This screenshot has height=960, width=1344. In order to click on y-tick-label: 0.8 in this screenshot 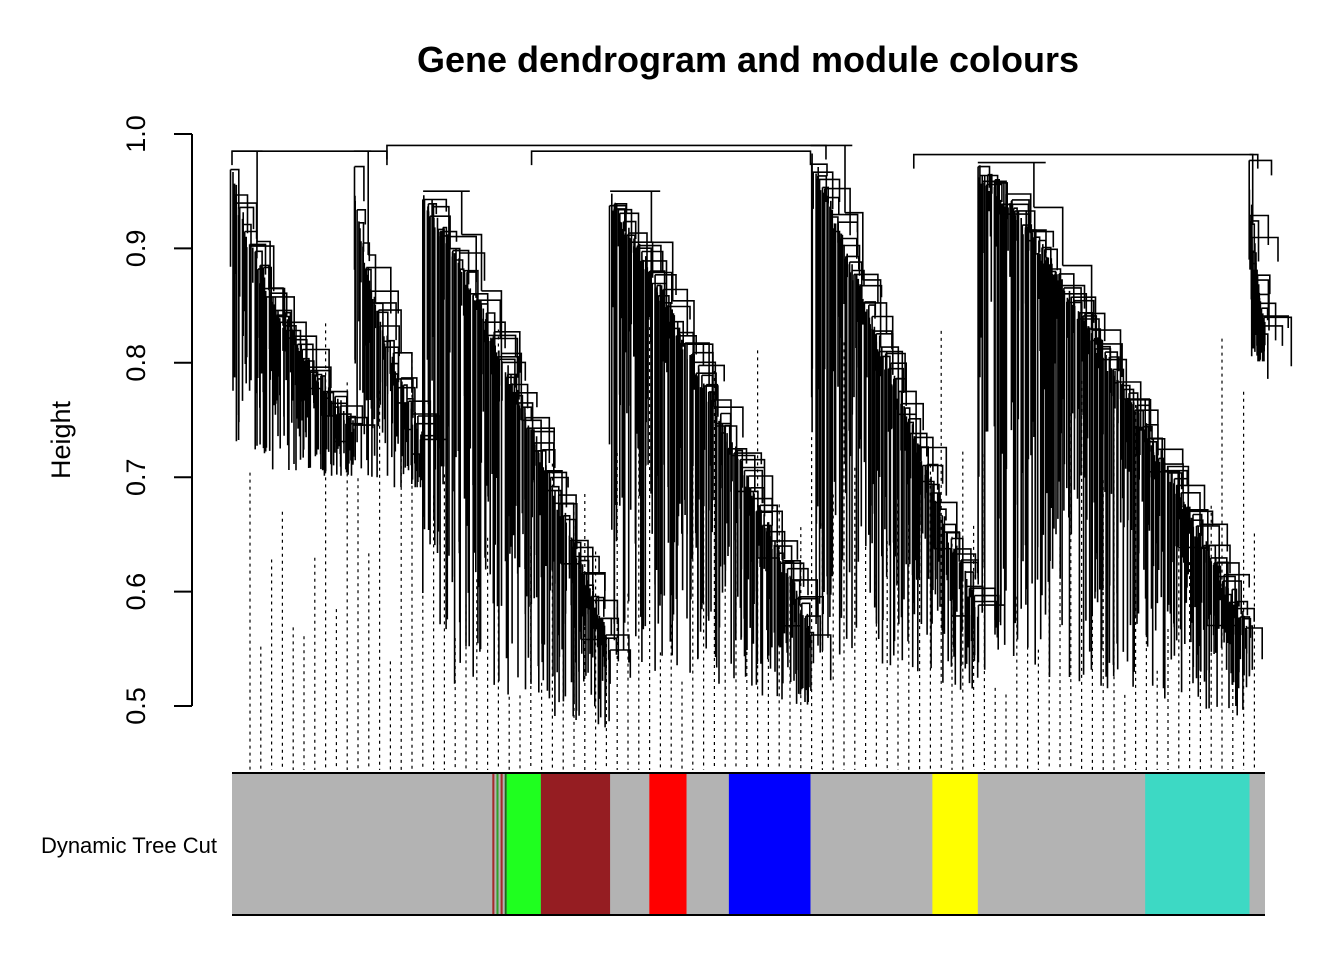, I will do `click(136, 363)`.